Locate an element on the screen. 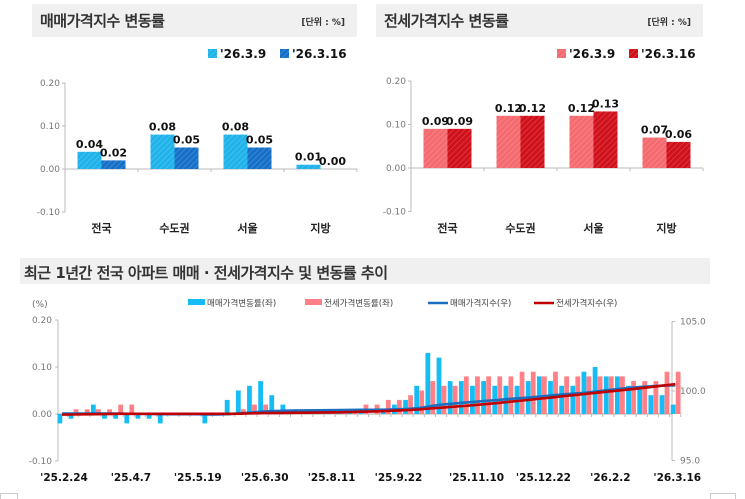 The height and width of the screenshot is (499, 745). trend-chart-header: 최근 1년간 전국 아파트 매매 · 전세가격지수 및 변동률 추이 is located at coordinates (365, 271).